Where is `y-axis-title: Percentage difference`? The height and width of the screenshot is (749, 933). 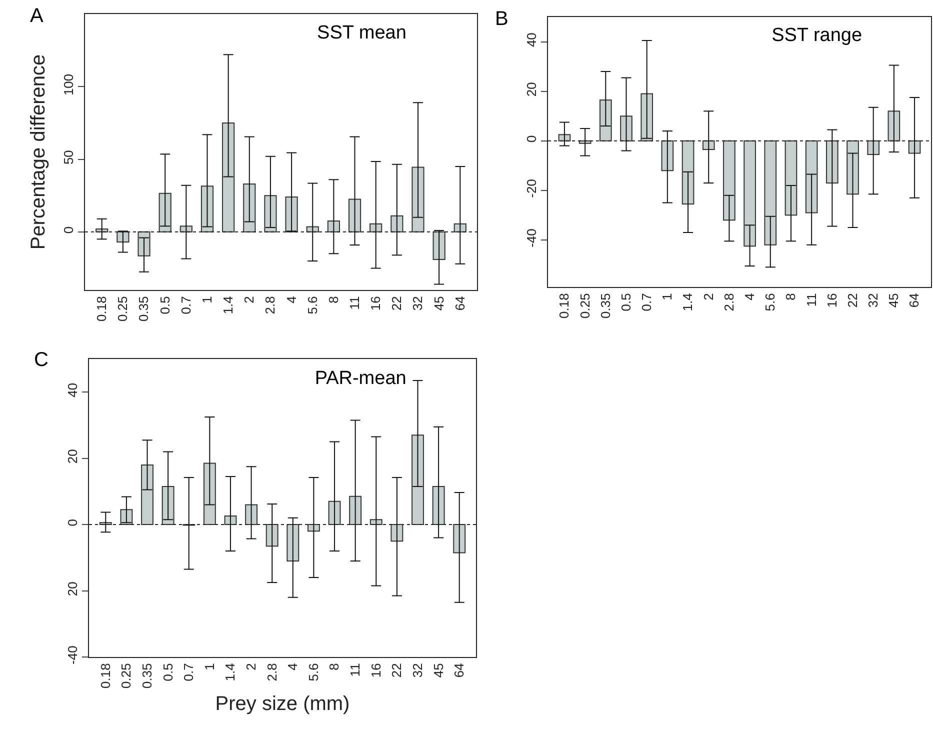 y-axis-title: Percentage difference is located at coordinates (38, 152).